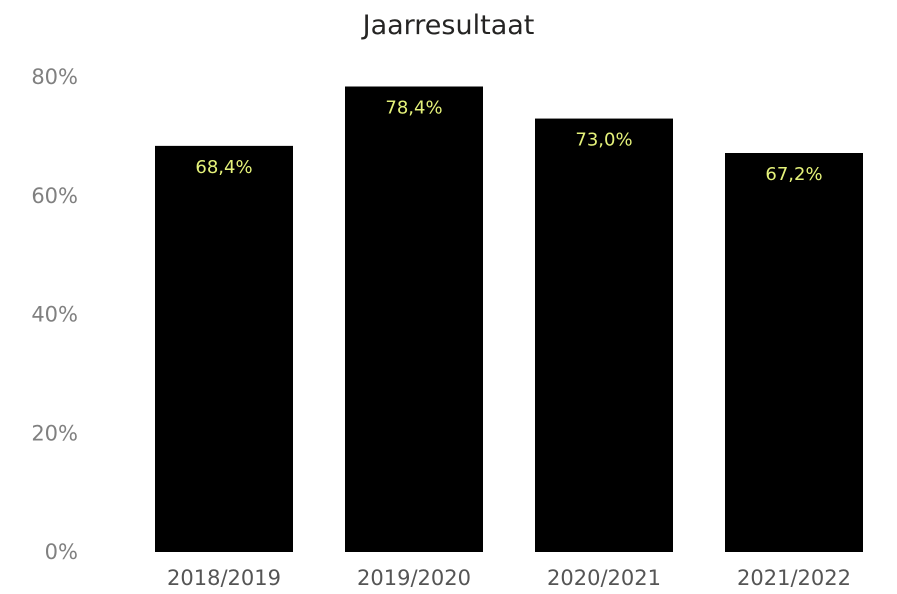 This screenshot has height=594, width=897. Describe the element at coordinates (604, 578) in the screenshot. I see `x-tick-label: 2020/2021` at that location.